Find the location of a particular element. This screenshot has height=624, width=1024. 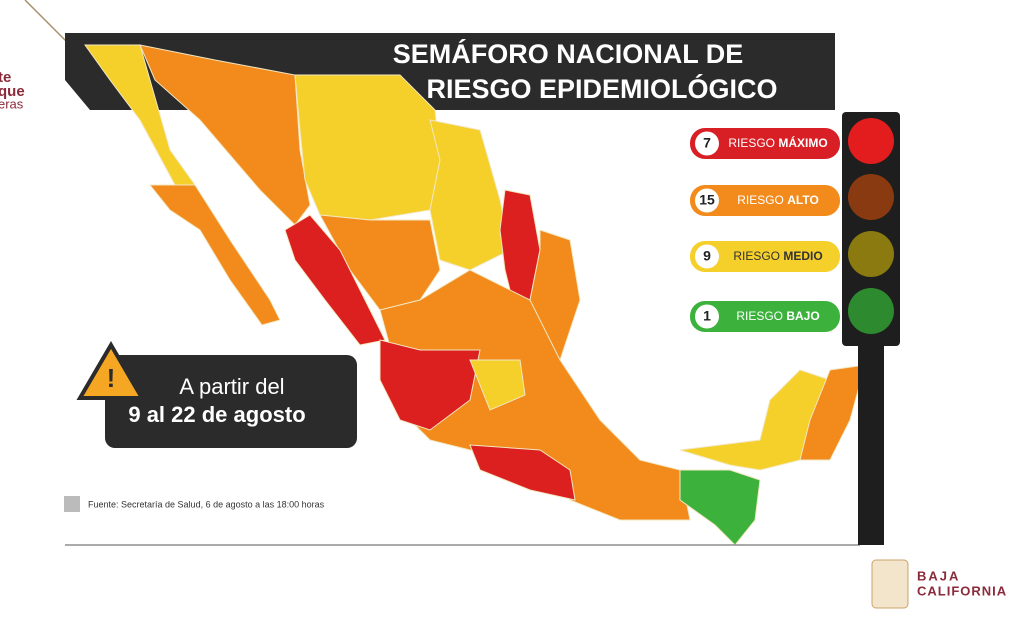

period-text: A partir del is located at coordinates (231, 386).